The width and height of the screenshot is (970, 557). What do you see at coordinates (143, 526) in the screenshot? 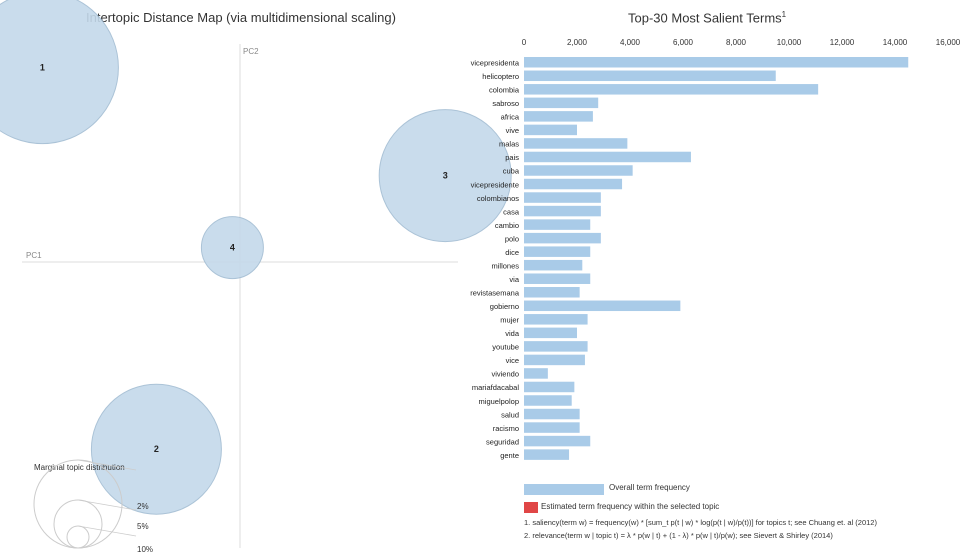
I see `marginal-legend-label-2: 5%` at bounding box center [143, 526].